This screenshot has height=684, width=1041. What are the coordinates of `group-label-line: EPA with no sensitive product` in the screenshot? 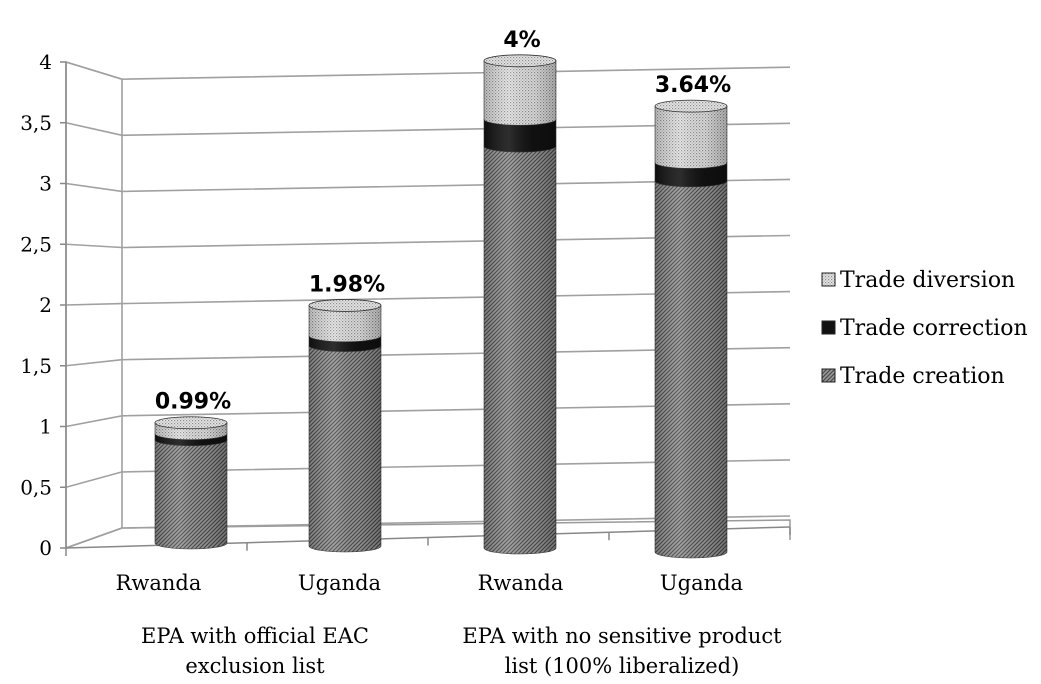 It's located at (622, 636).